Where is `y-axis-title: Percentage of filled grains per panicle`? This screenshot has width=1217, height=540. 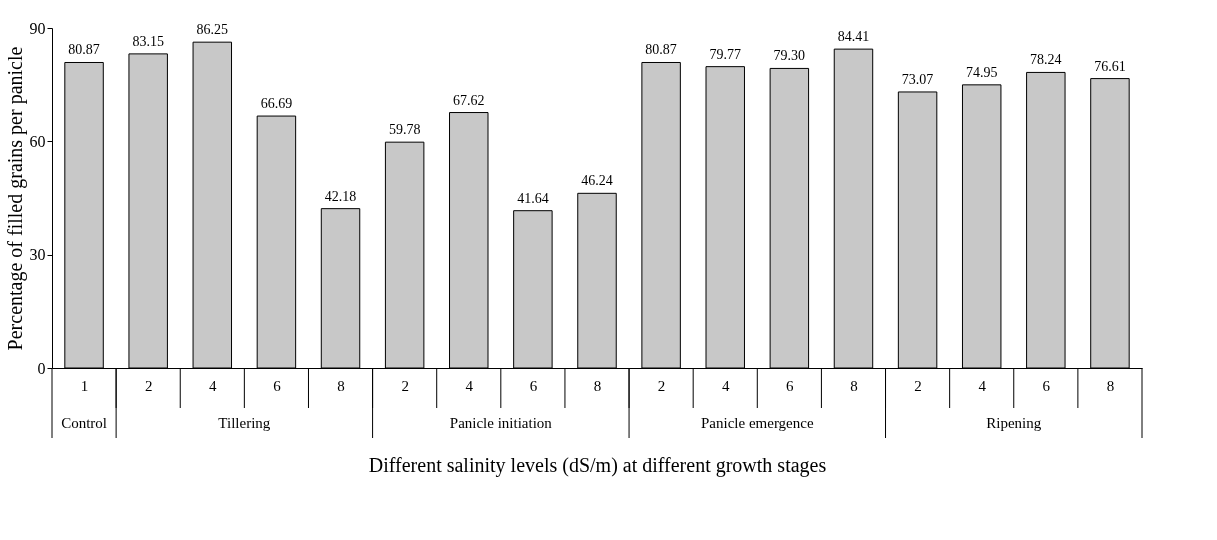
y-axis-title: Percentage of filled grains per panicle is located at coordinates (15, 198).